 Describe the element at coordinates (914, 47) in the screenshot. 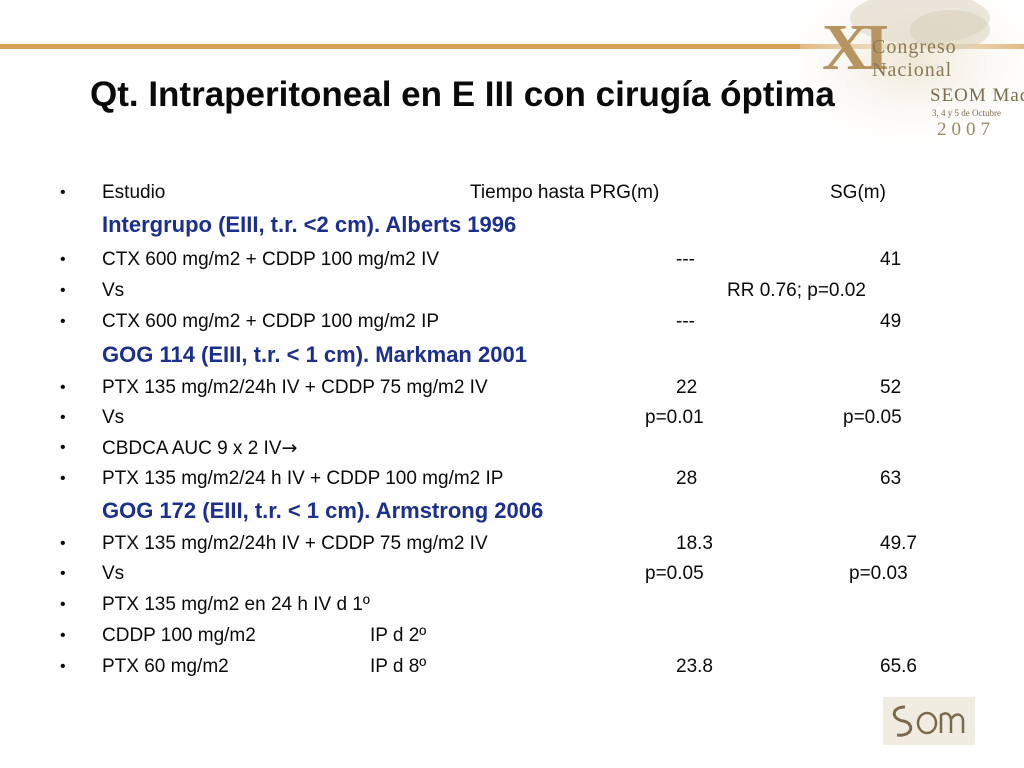

I see `logo-line-congreso: Congreso` at that location.